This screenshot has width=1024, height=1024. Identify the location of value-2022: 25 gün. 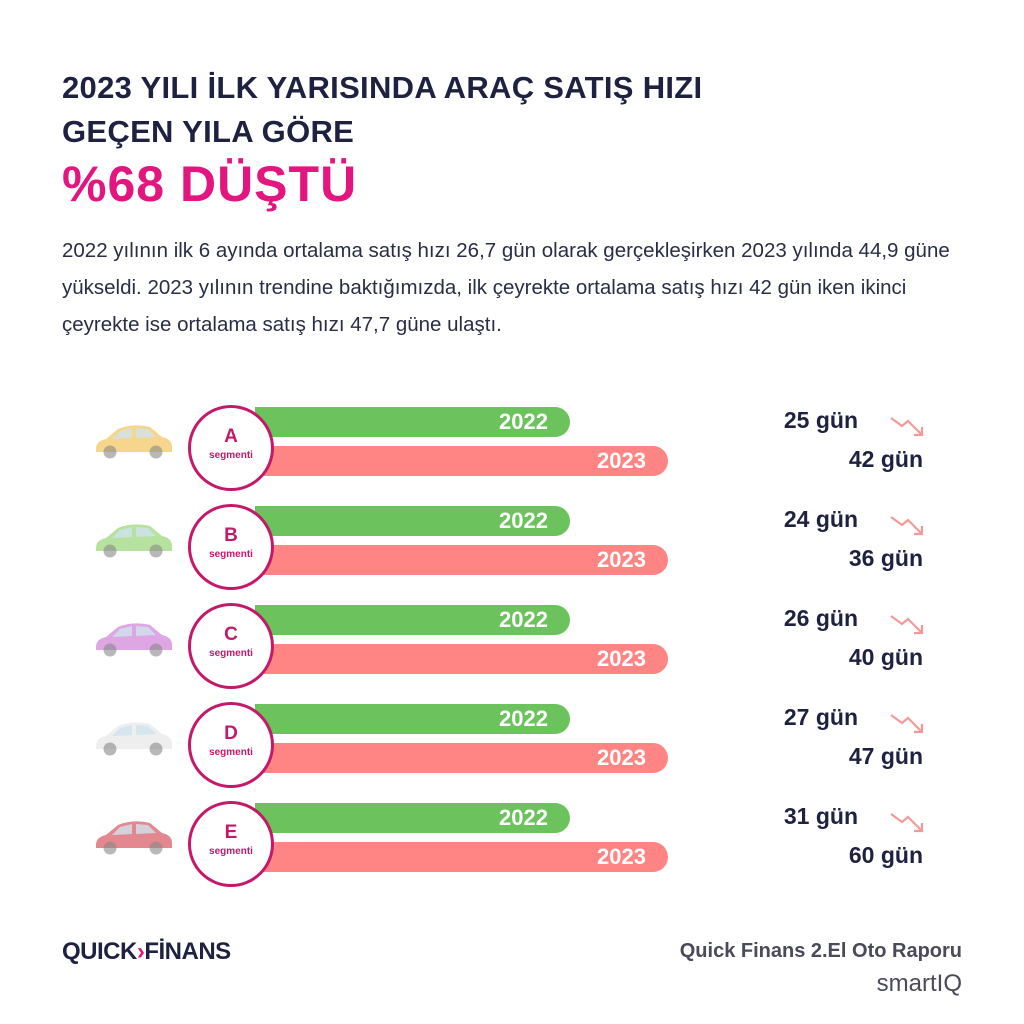
(820, 420).